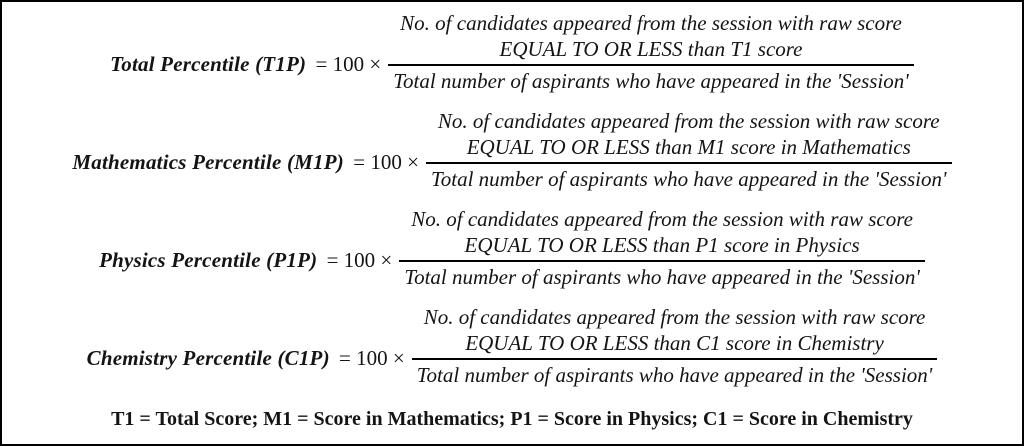  What do you see at coordinates (245, 141) in the screenshot?
I see `formula-lhs: Mathematics Percentile (M1P) = 100 ×` at bounding box center [245, 141].